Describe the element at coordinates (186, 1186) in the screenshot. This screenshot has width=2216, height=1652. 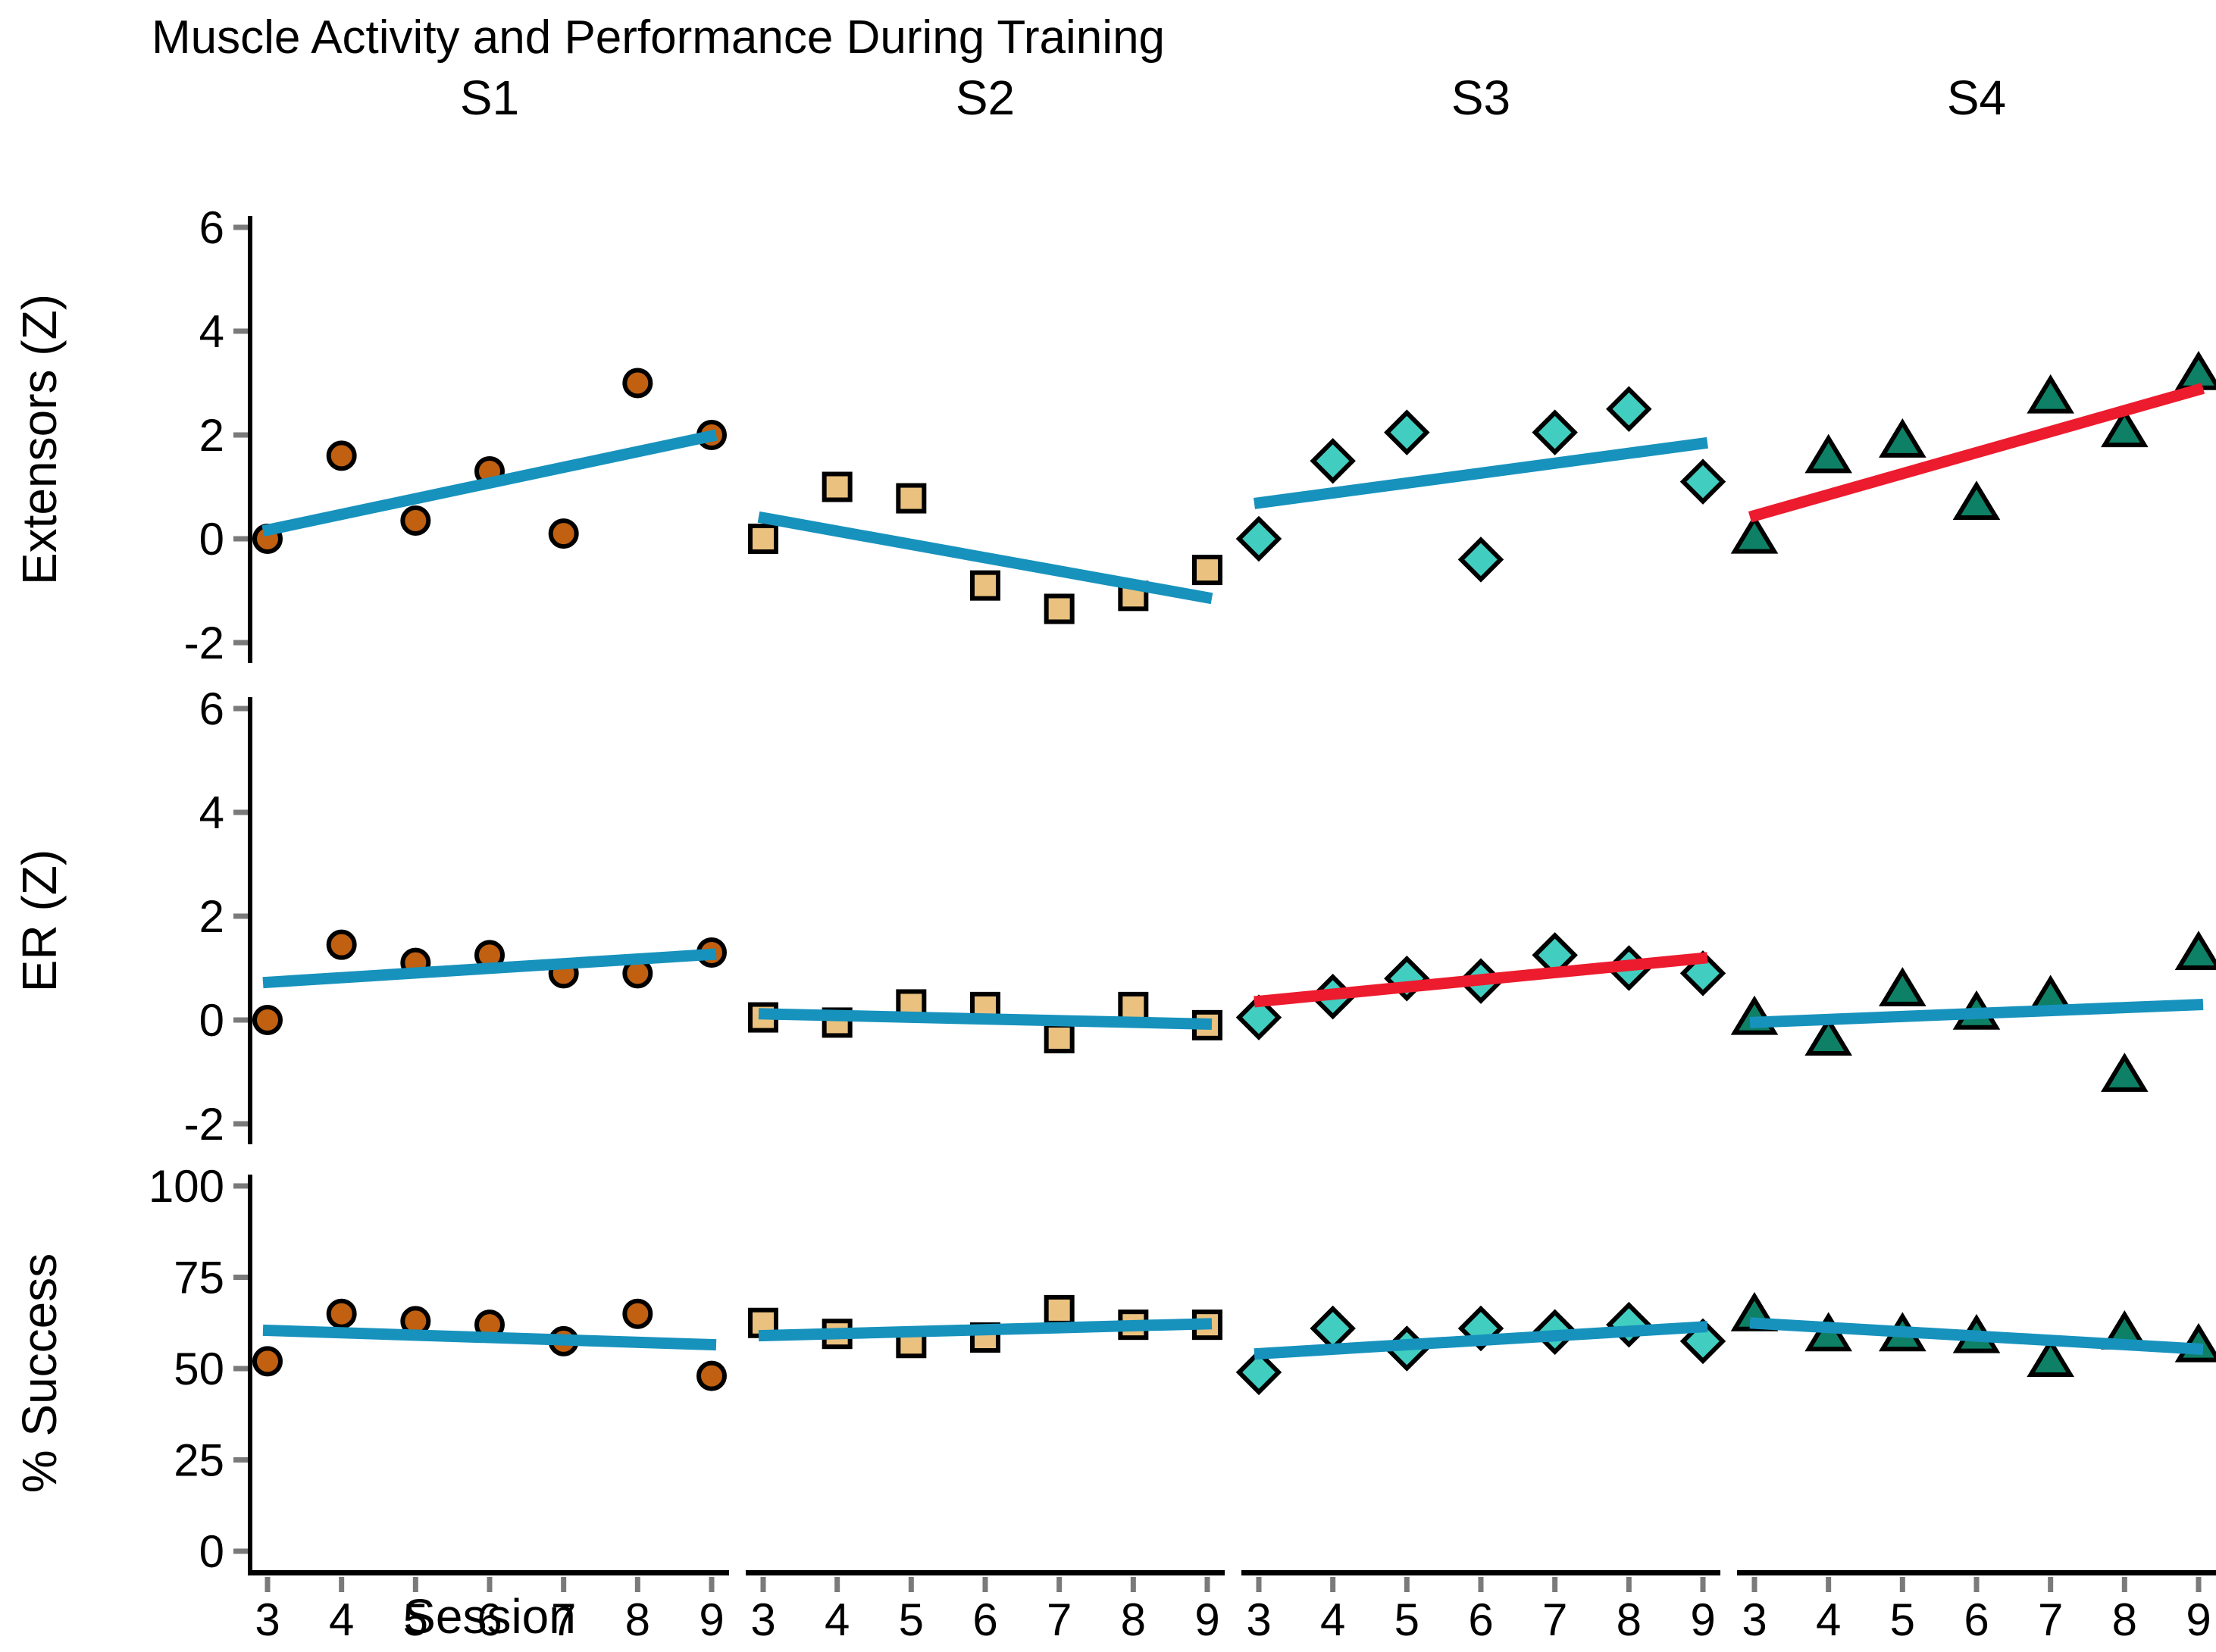
I see `y-tick-label: 100` at that location.